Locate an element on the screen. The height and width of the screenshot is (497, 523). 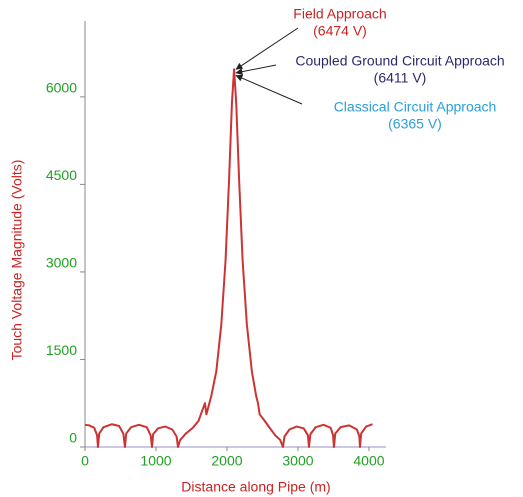
y-tick-label: 6000 is located at coordinates (61, 88).